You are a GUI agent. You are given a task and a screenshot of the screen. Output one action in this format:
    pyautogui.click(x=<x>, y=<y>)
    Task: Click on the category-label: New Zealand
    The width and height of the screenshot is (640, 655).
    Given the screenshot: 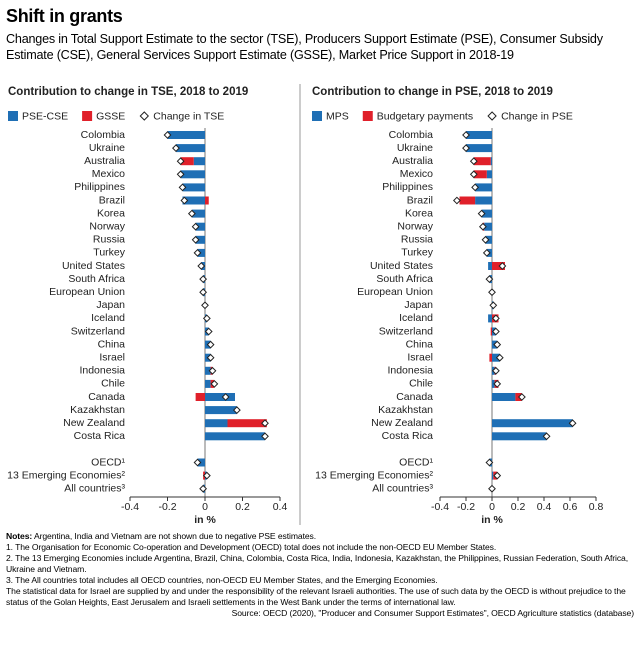 What is the action you would take?
    pyautogui.click(x=94, y=423)
    